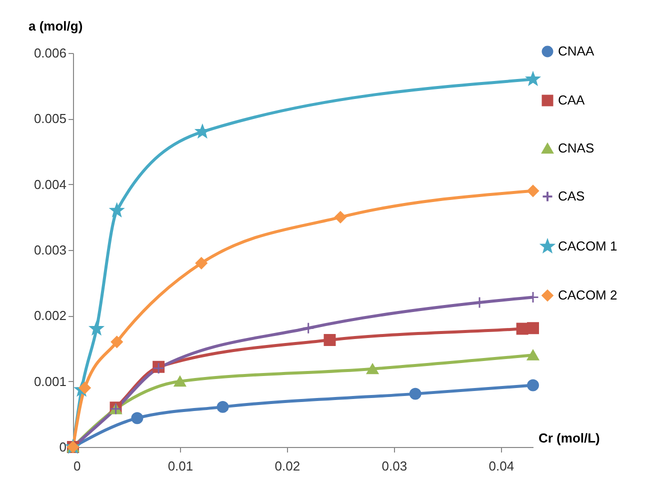 This screenshot has width=670, height=500. What do you see at coordinates (395, 466) in the screenshot?
I see `x-tick-label: 0.03` at bounding box center [395, 466].